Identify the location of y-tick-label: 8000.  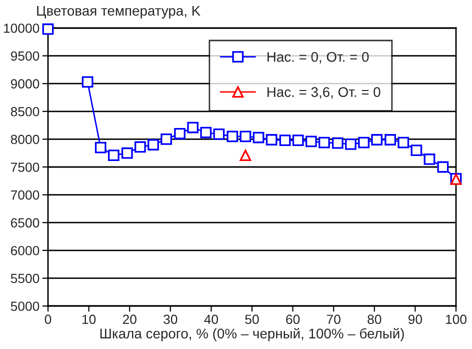
(25, 139).